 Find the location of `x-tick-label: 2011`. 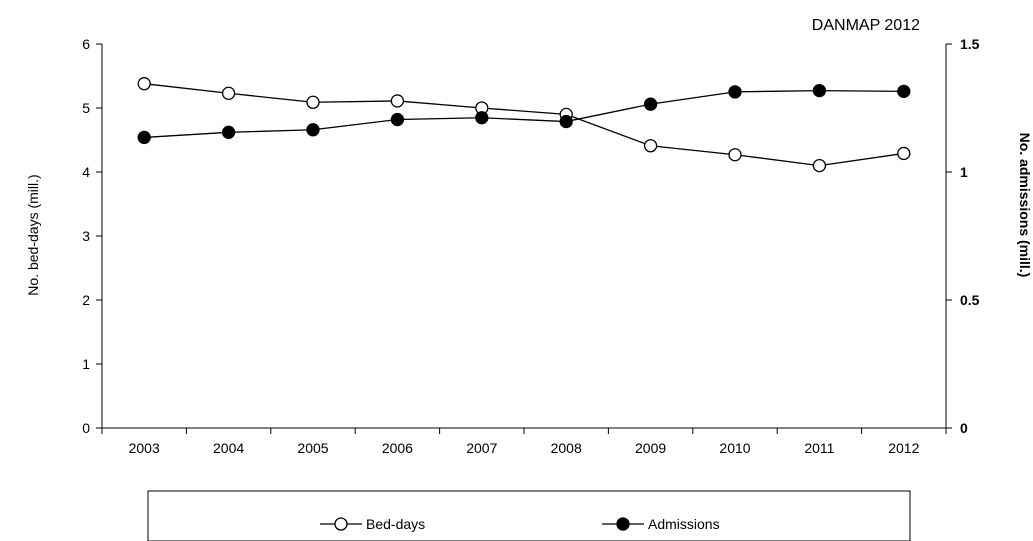

x-tick-label: 2011 is located at coordinates (819, 448).